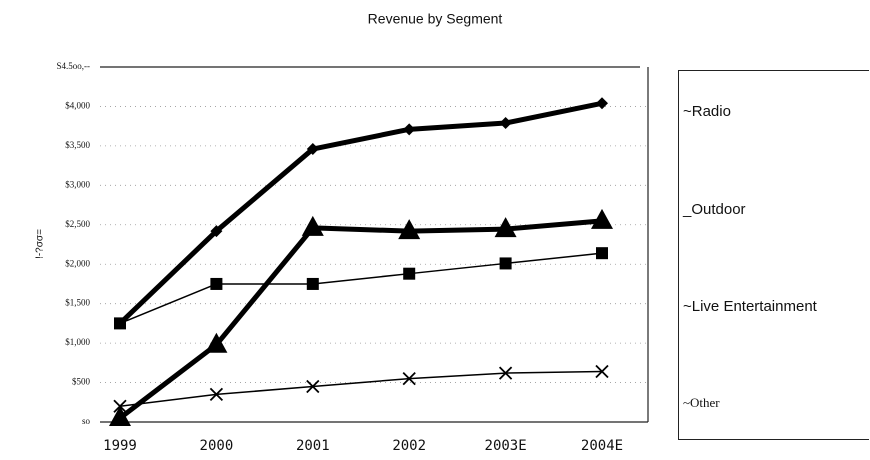  I want to click on y-tick-label: $500, so click(81, 382).